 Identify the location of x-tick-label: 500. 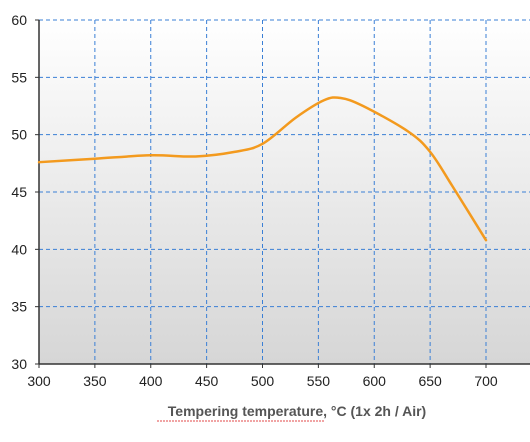
(263, 381).